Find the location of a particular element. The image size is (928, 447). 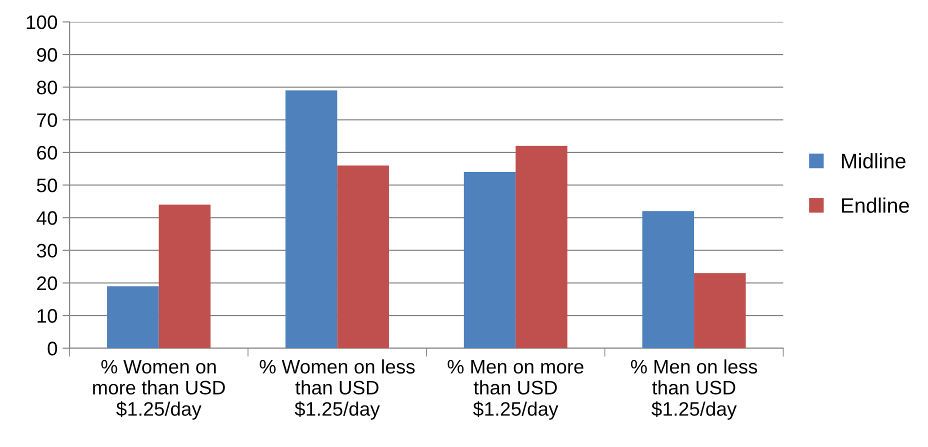

y-tick-label: 40 is located at coordinates (47, 218).